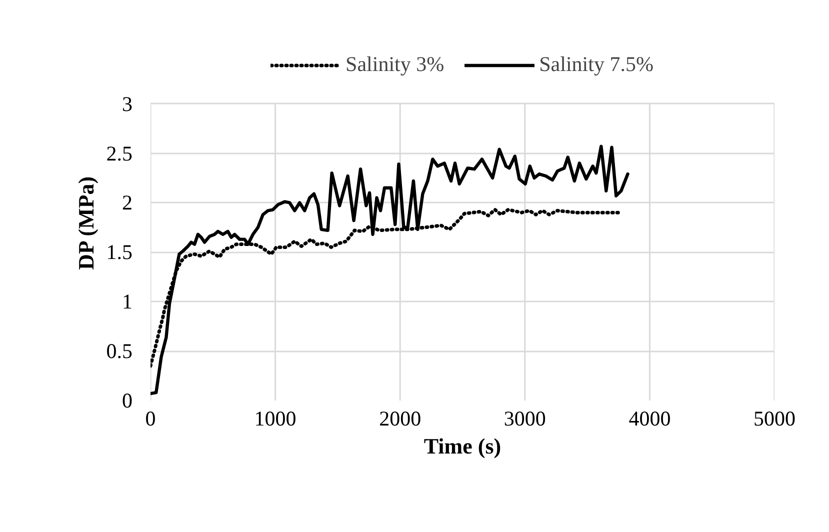 The image size is (829, 532). What do you see at coordinates (775, 418) in the screenshot?
I see `x-tick-label: 5000` at bounding box center [775, 418].